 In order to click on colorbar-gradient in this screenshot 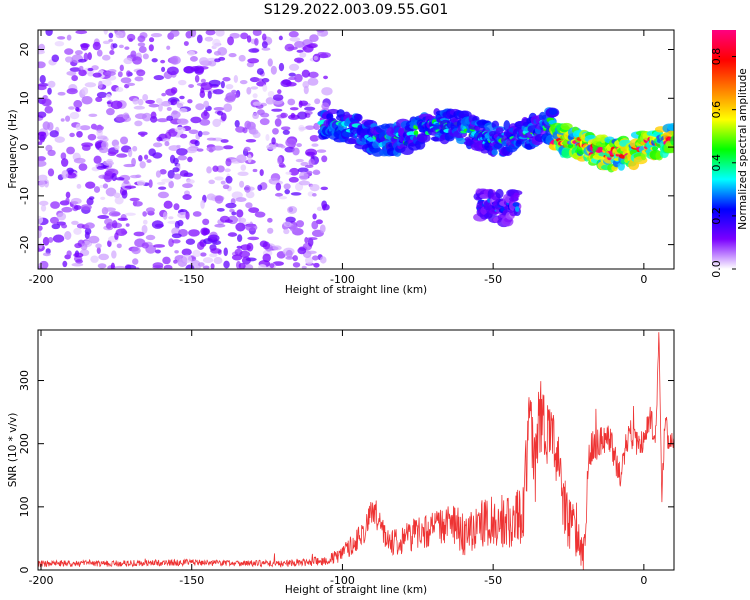, I will do `click(724, 149)`.